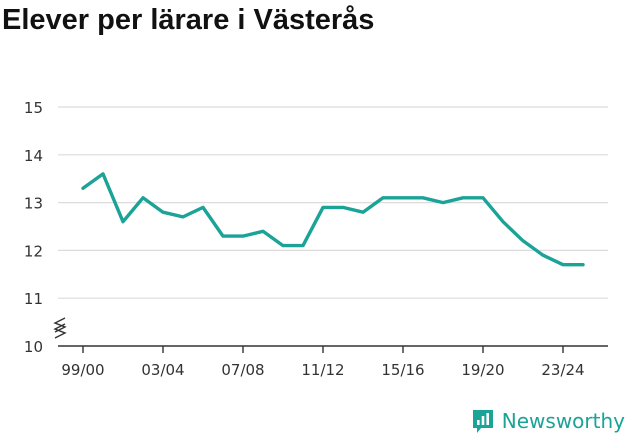  Describe the element at coordinates (482, 421) in the screenshot. I see `newsworthy-logo-icon` at that location.